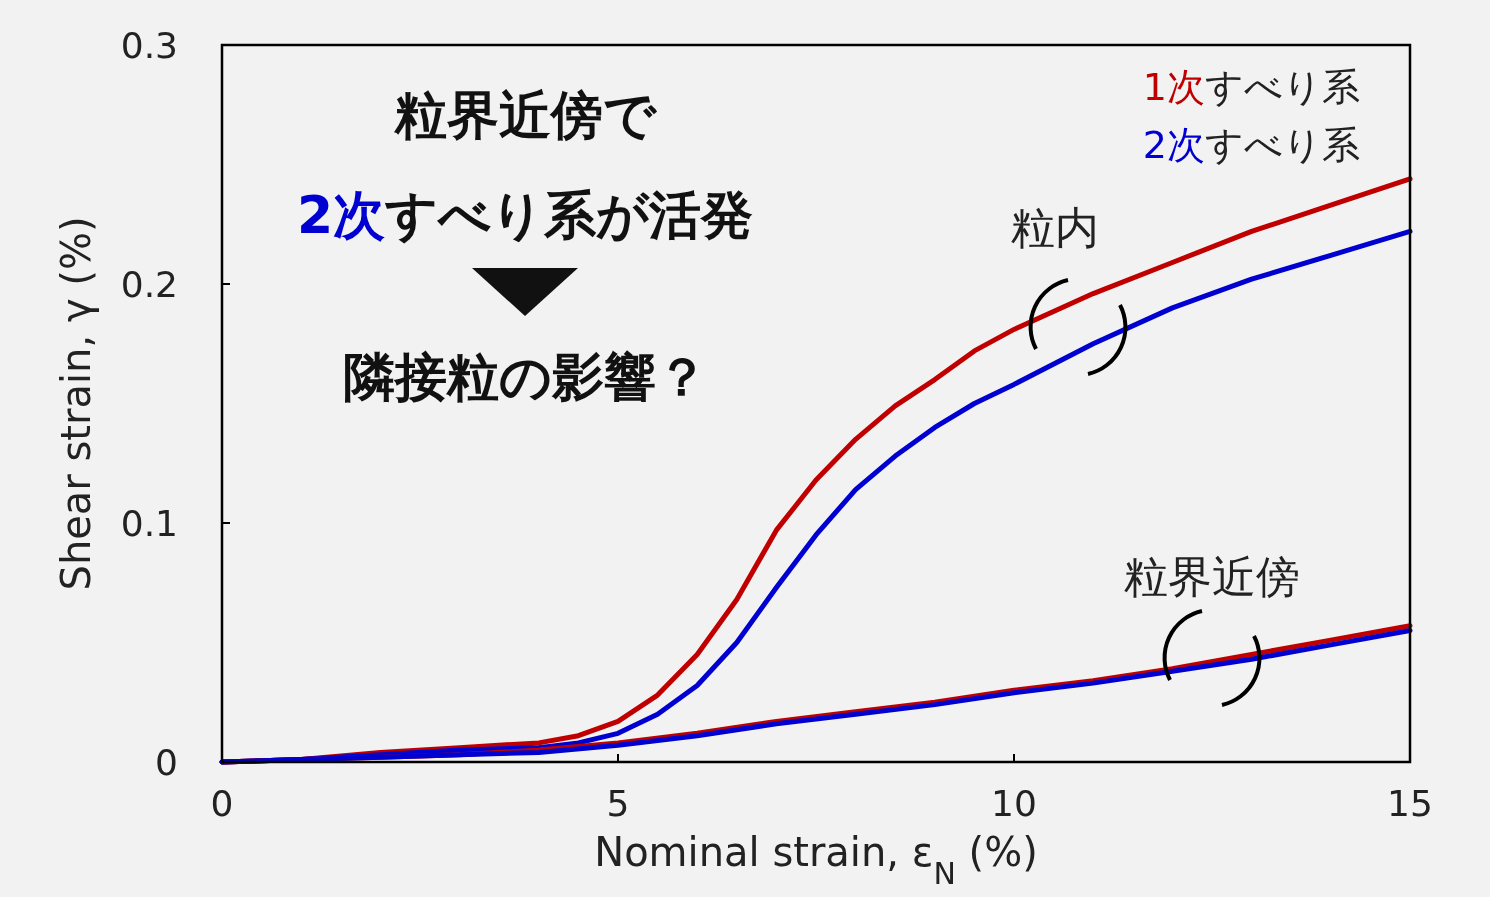 This screenshot has height=897, width=1490. Describe the element at coordinates (1251, 87) in the screenshot. I see `text: 1次すべり系` at that location.